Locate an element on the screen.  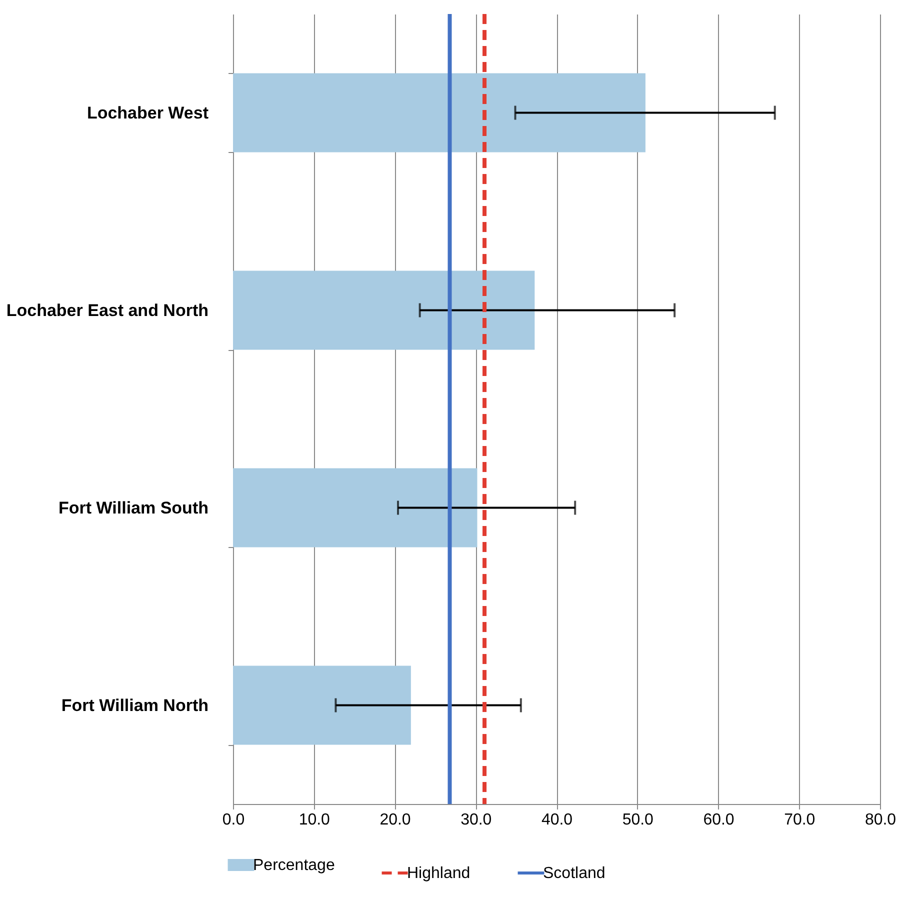
y-tick-label: Fort William South is located at coordinates (133, 508).